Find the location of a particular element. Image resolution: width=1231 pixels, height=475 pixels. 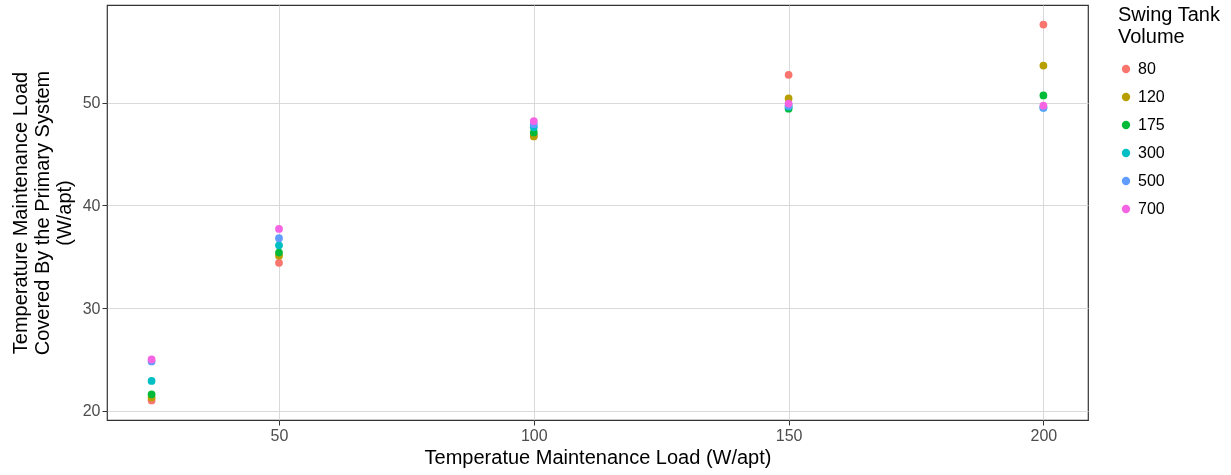

x-tick-label: 150 is located at coordinates (789, 435).